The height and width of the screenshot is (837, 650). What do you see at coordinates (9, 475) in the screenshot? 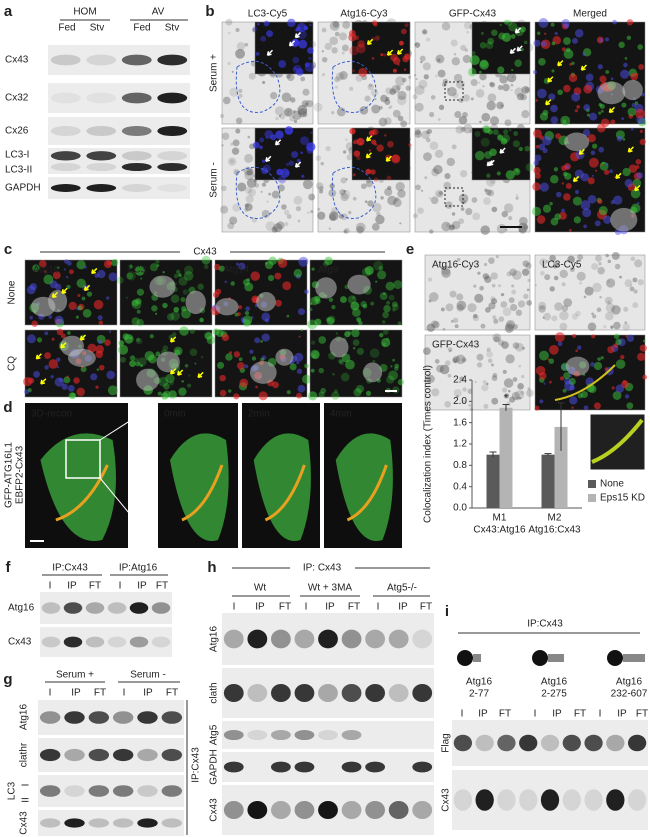
I see `label: GFP-ATG16L1` at bounding box center [9, 475].